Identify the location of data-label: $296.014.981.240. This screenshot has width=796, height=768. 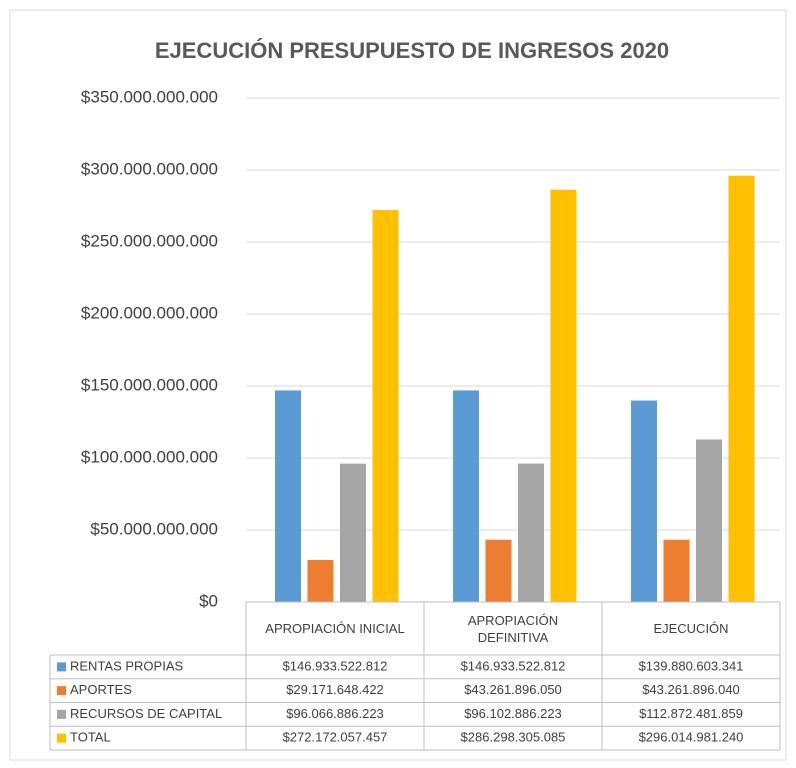
(691, 737).